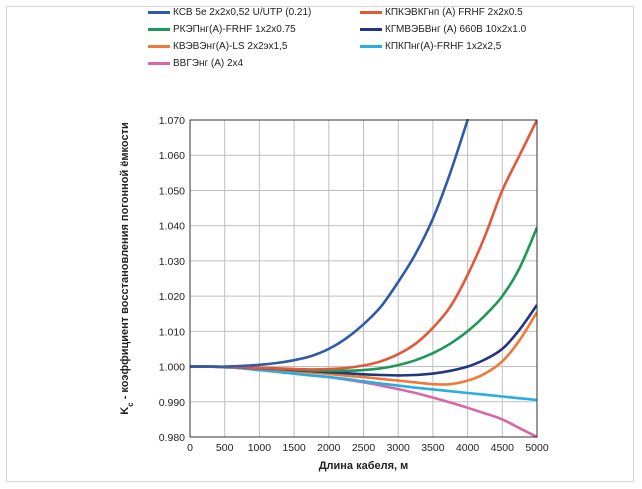  I want to click on x-tick-label: 5000, so click(537, 448).